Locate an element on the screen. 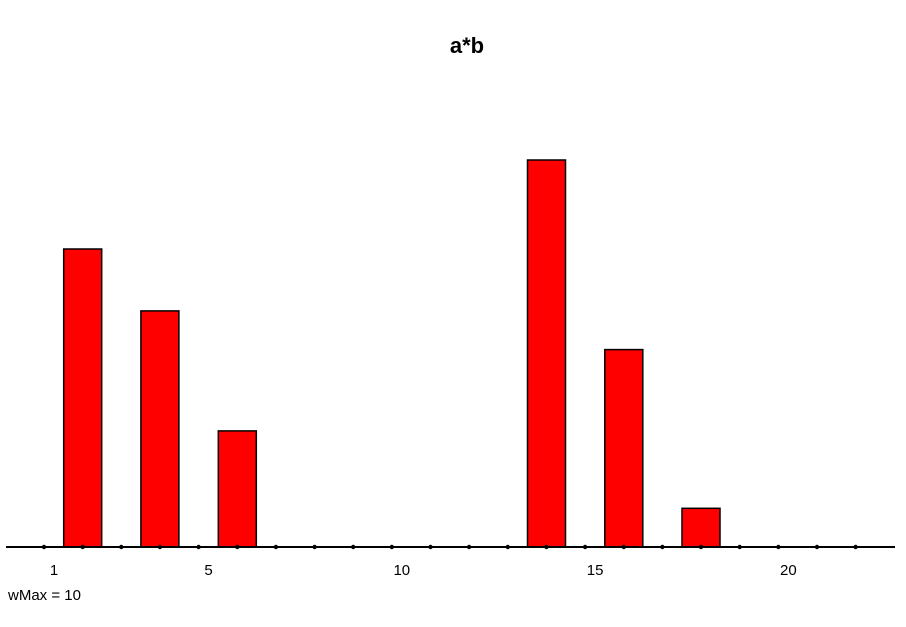 The image size is (906, 627). x-tick-label: 5 is located at coordinates (208, 570).